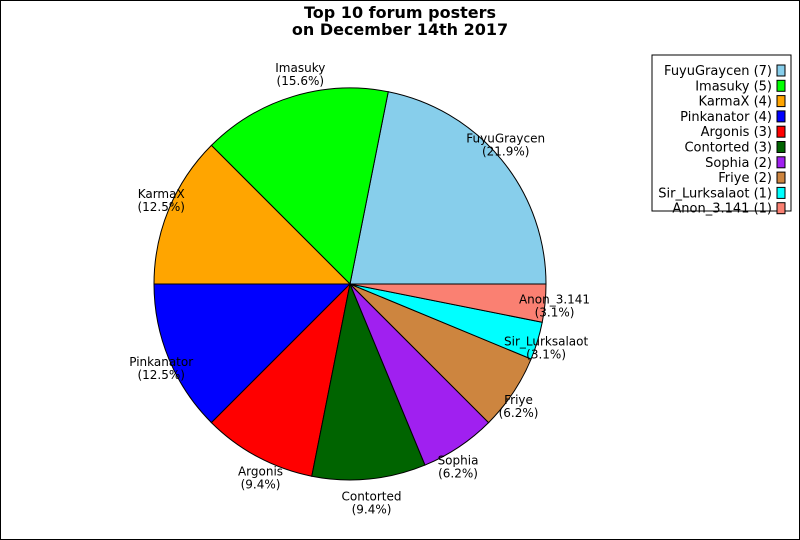  What do you see at coordinates (161, 362) in the screenshot?
I see `slice-label-pinkanator: Pinkanator` at bounding box center [161, 362].